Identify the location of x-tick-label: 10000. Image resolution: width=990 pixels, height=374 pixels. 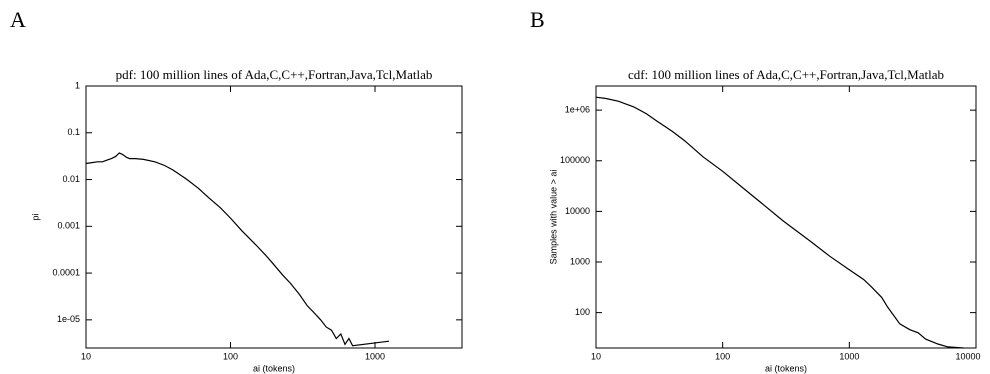
(967, 356).